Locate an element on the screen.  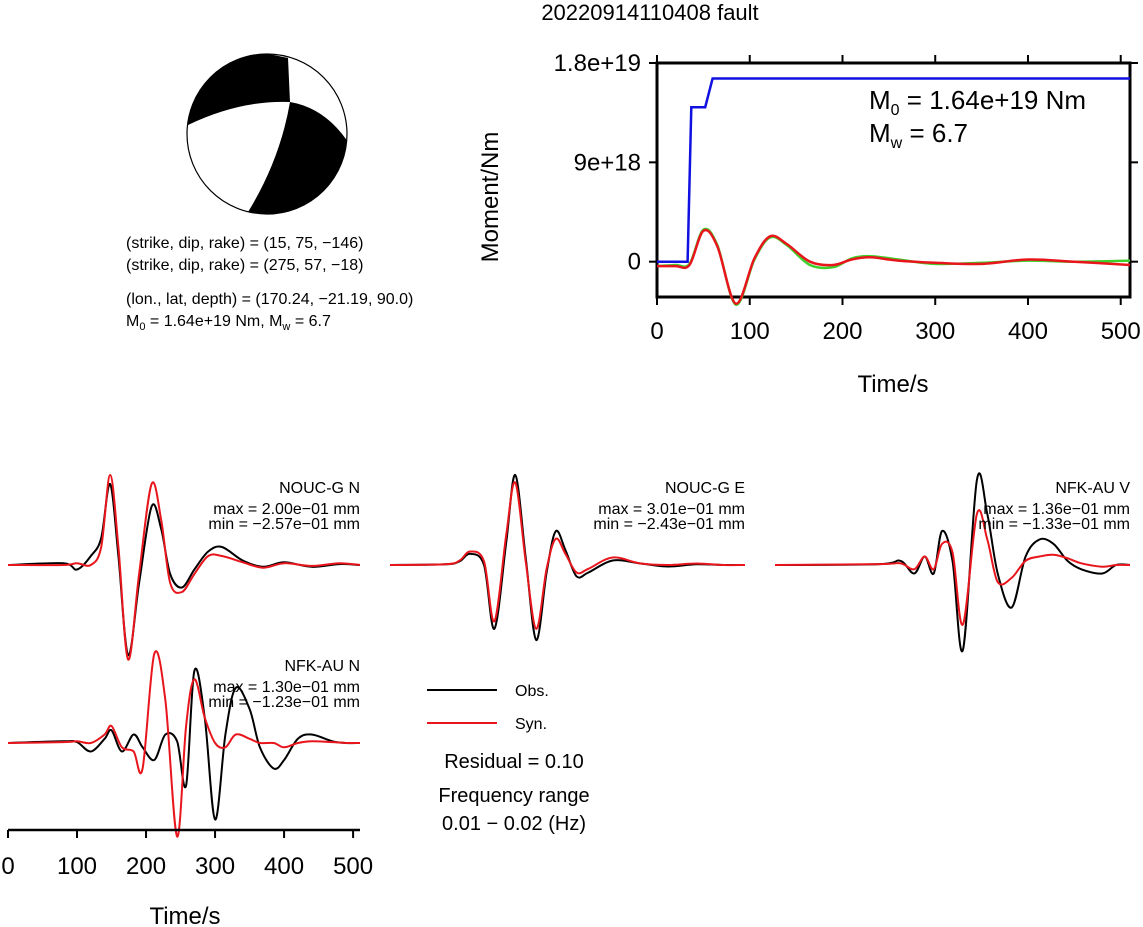
moment-xlabel: Time/s is located at coordinates (892, 384).